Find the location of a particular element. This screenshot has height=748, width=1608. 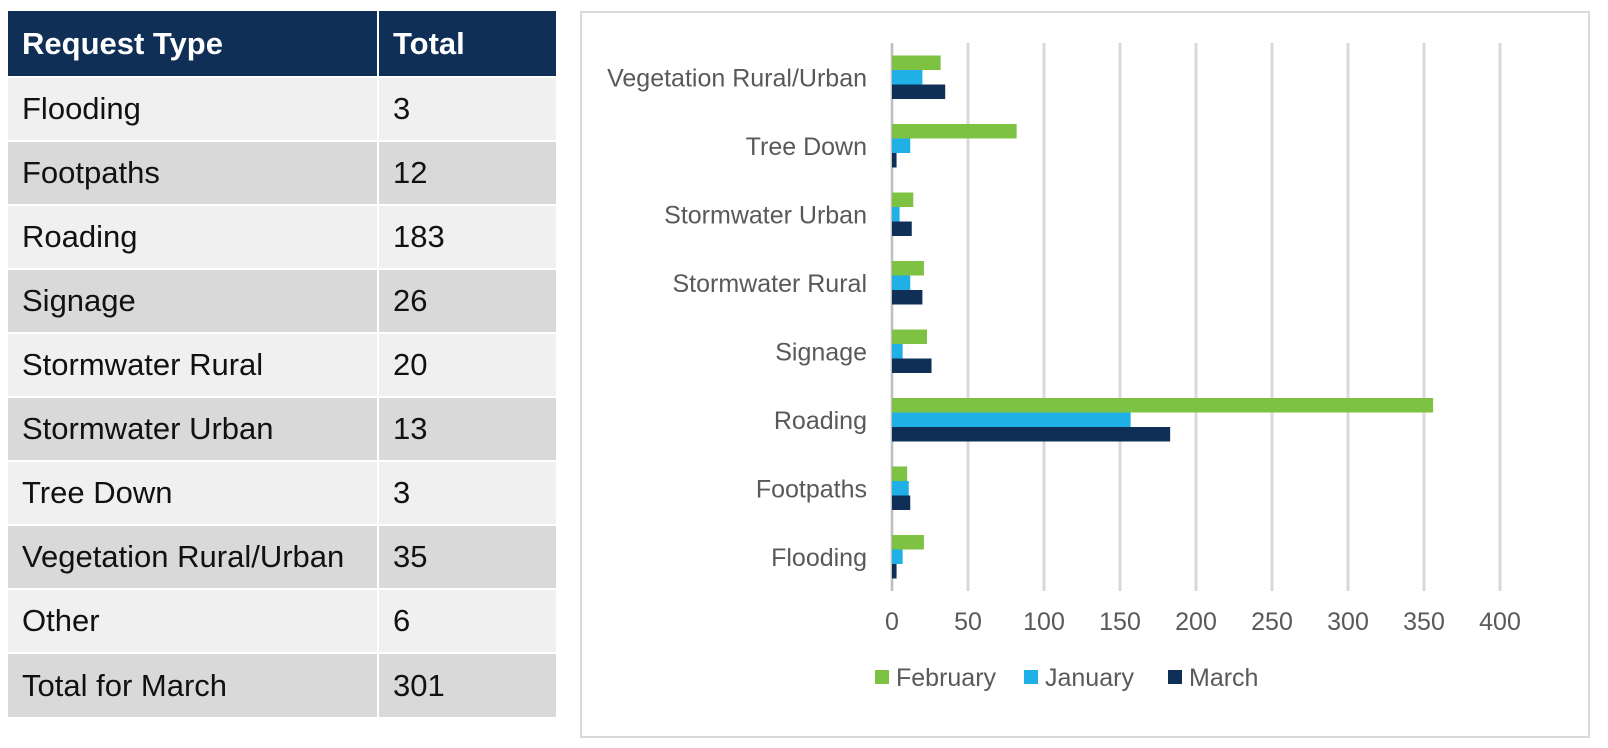

cell-request-type: Tree Down is located at coordinates (193, 493).